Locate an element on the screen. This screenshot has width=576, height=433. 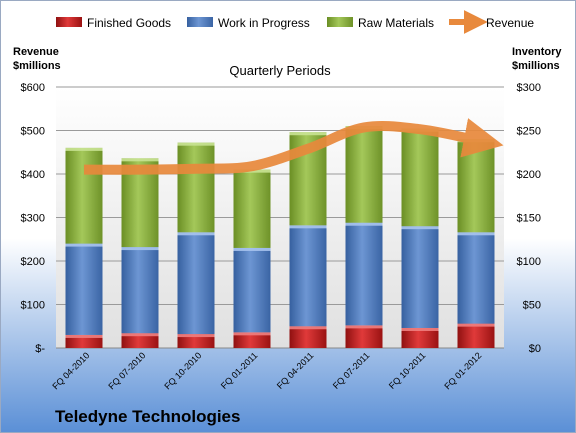
revenue-series is located at coordinates (293, 146).